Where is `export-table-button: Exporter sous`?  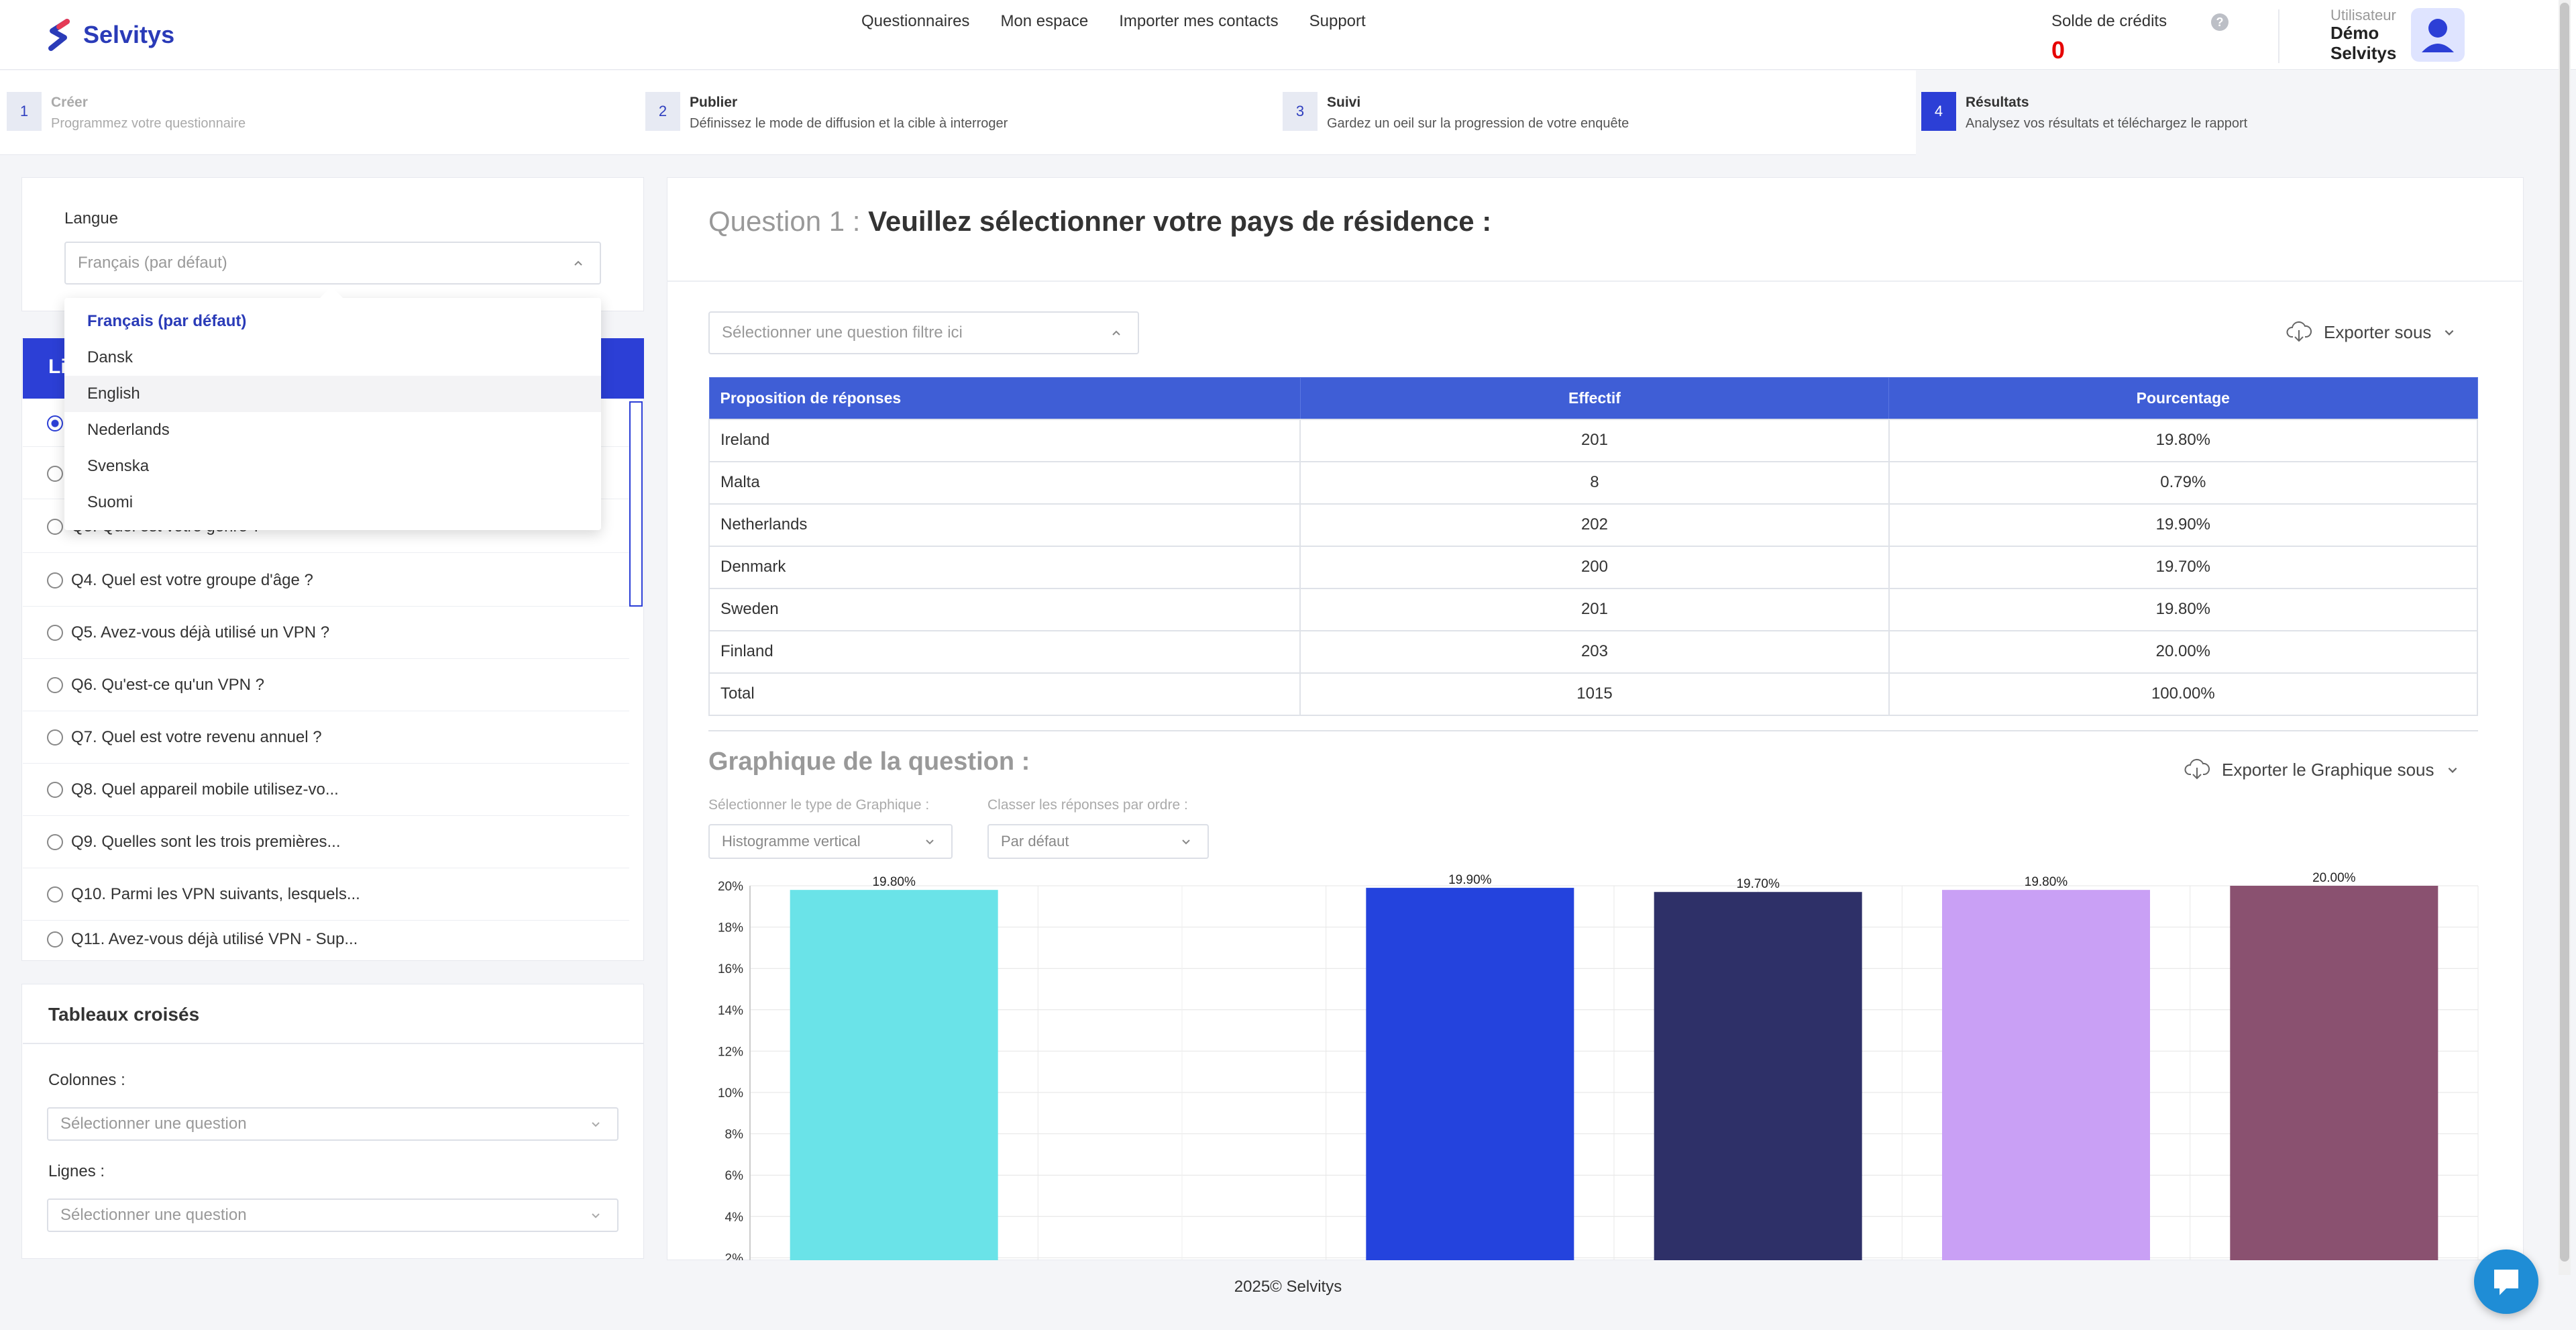 export-table-button: Exporter sous is located at coordinates (2370, 332).